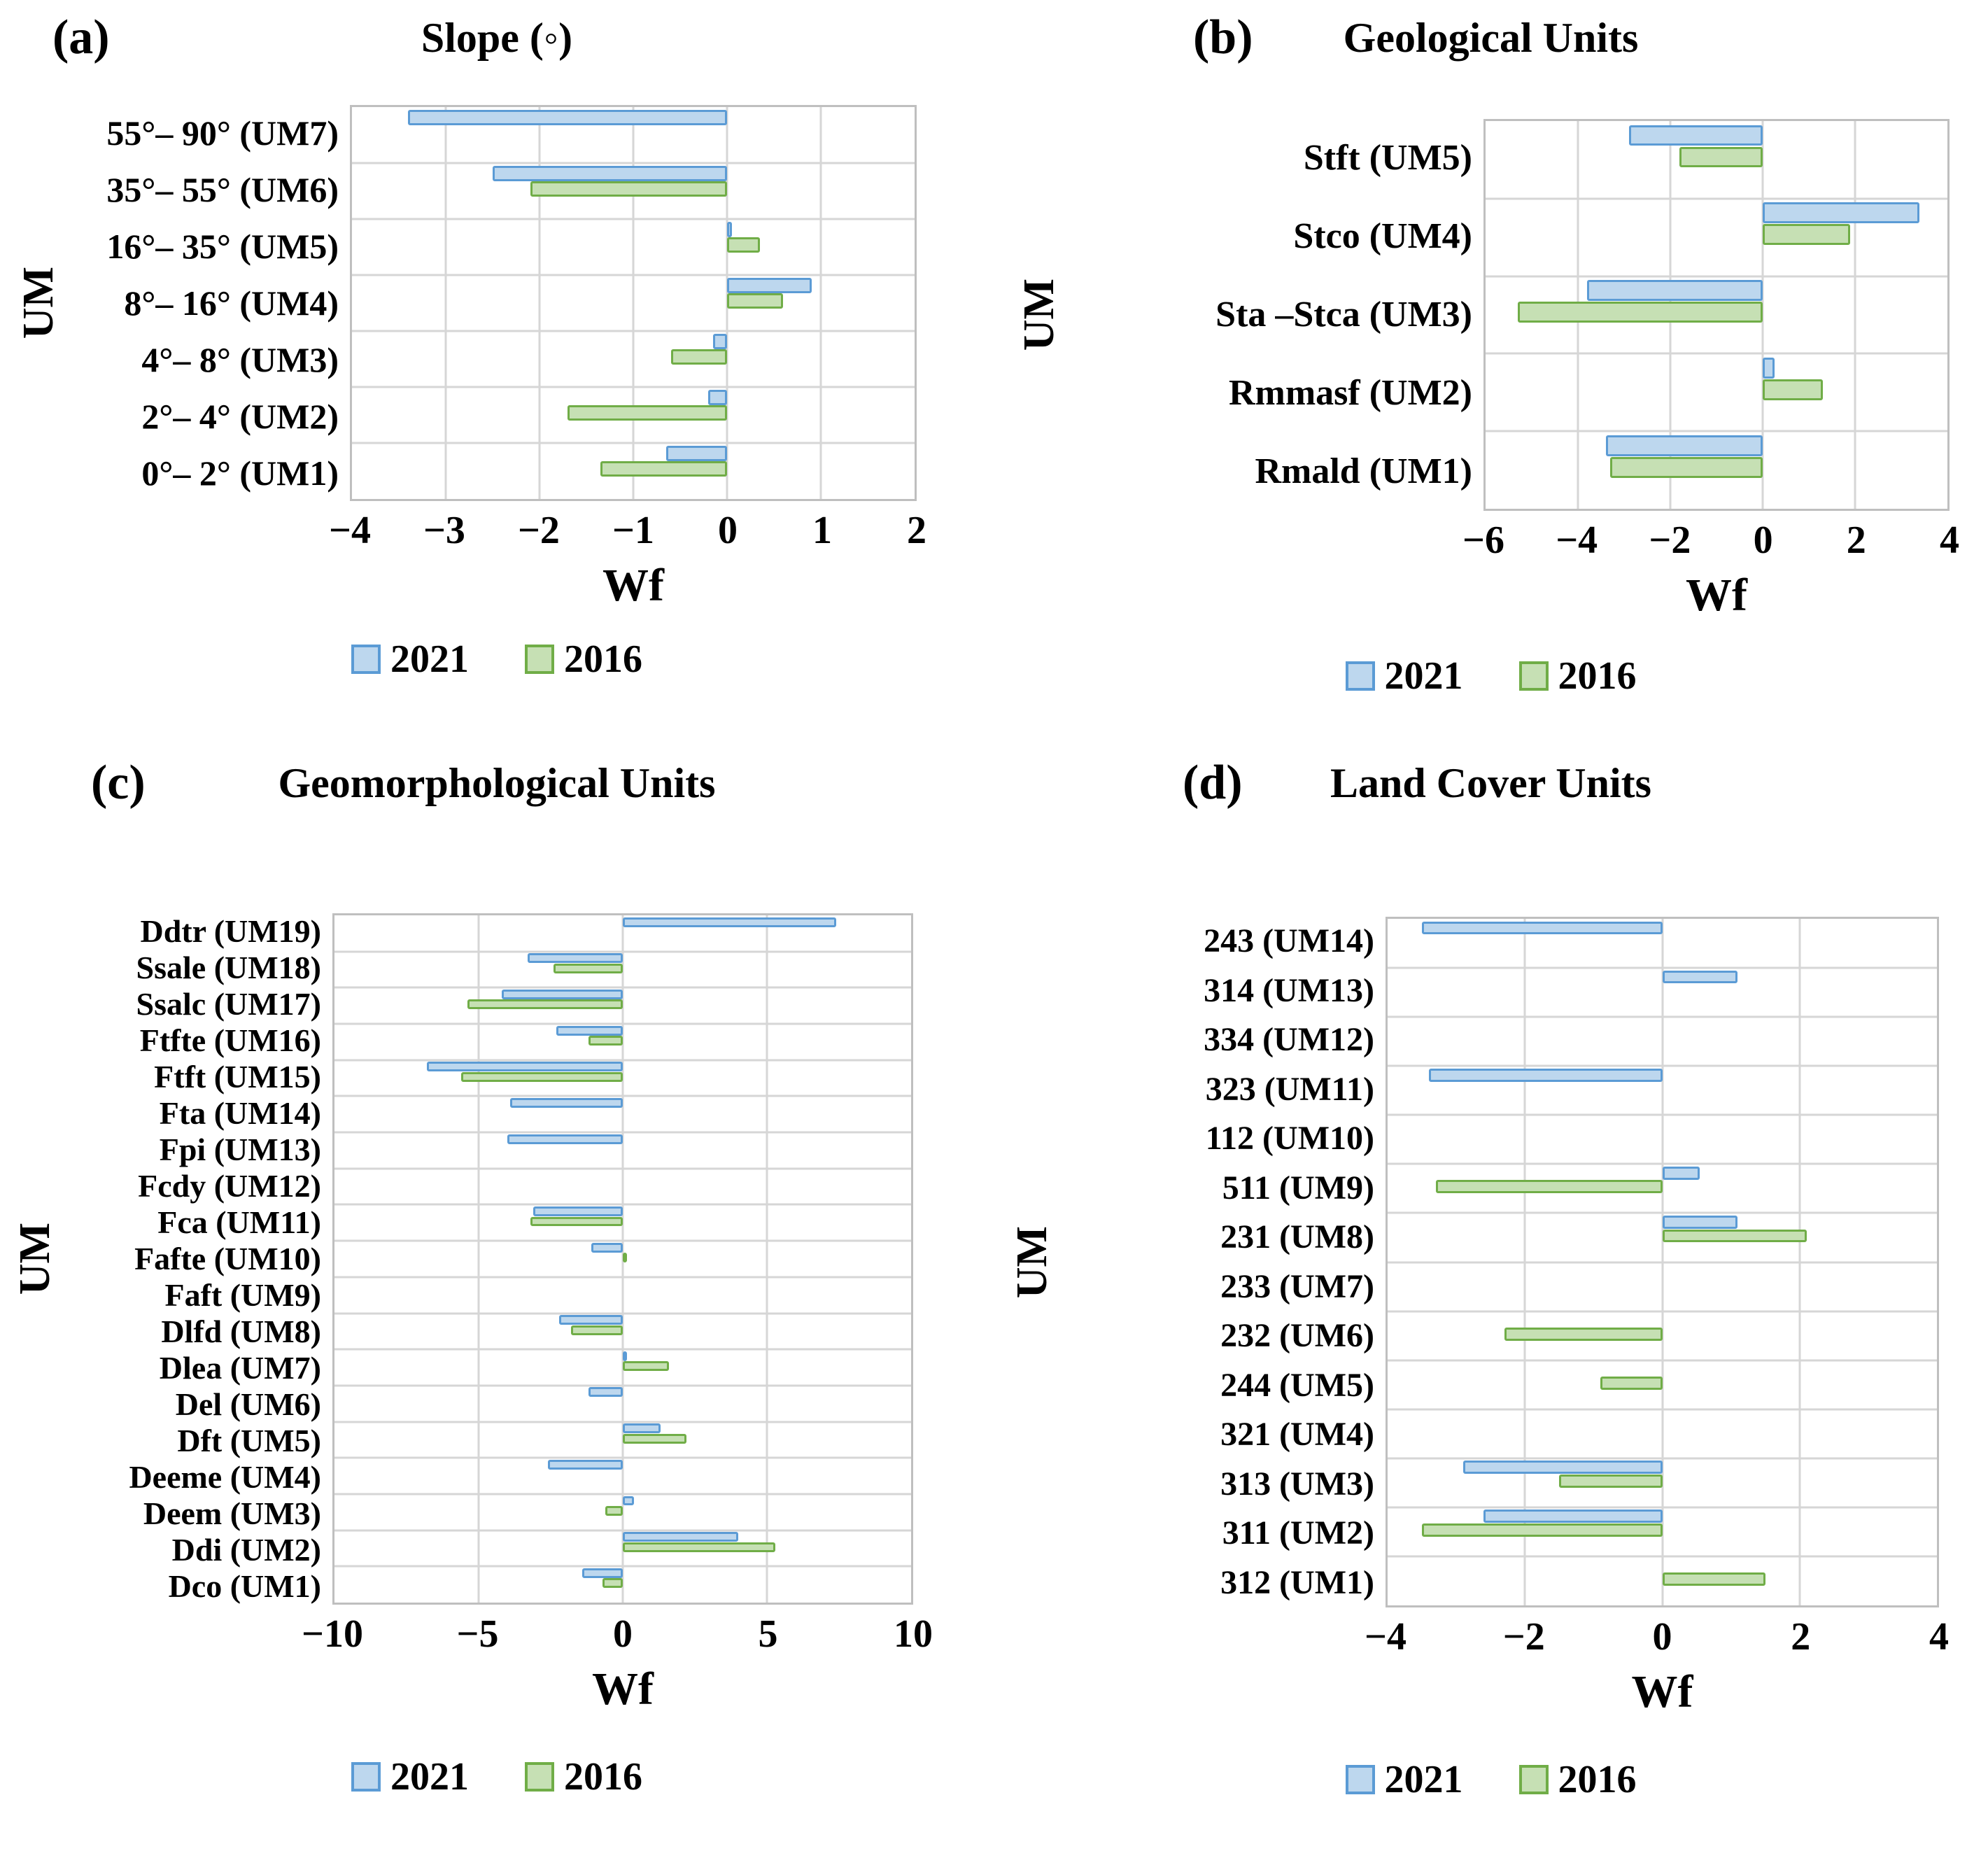 Image resolution: width=1988 pixels, height=1851 pixels. I want to click on x-axis-ticks: −4 −2 0 2 4, so click(1657, 1638).